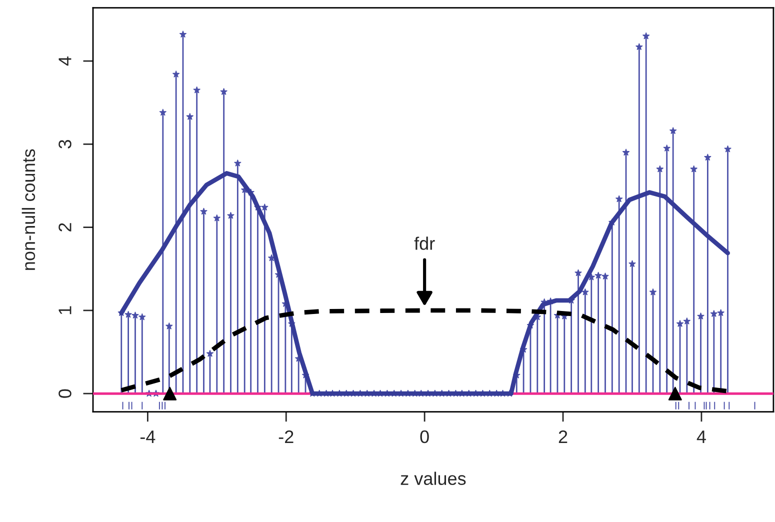  I want to click on x-tick-label: 0, so click(424, 437).